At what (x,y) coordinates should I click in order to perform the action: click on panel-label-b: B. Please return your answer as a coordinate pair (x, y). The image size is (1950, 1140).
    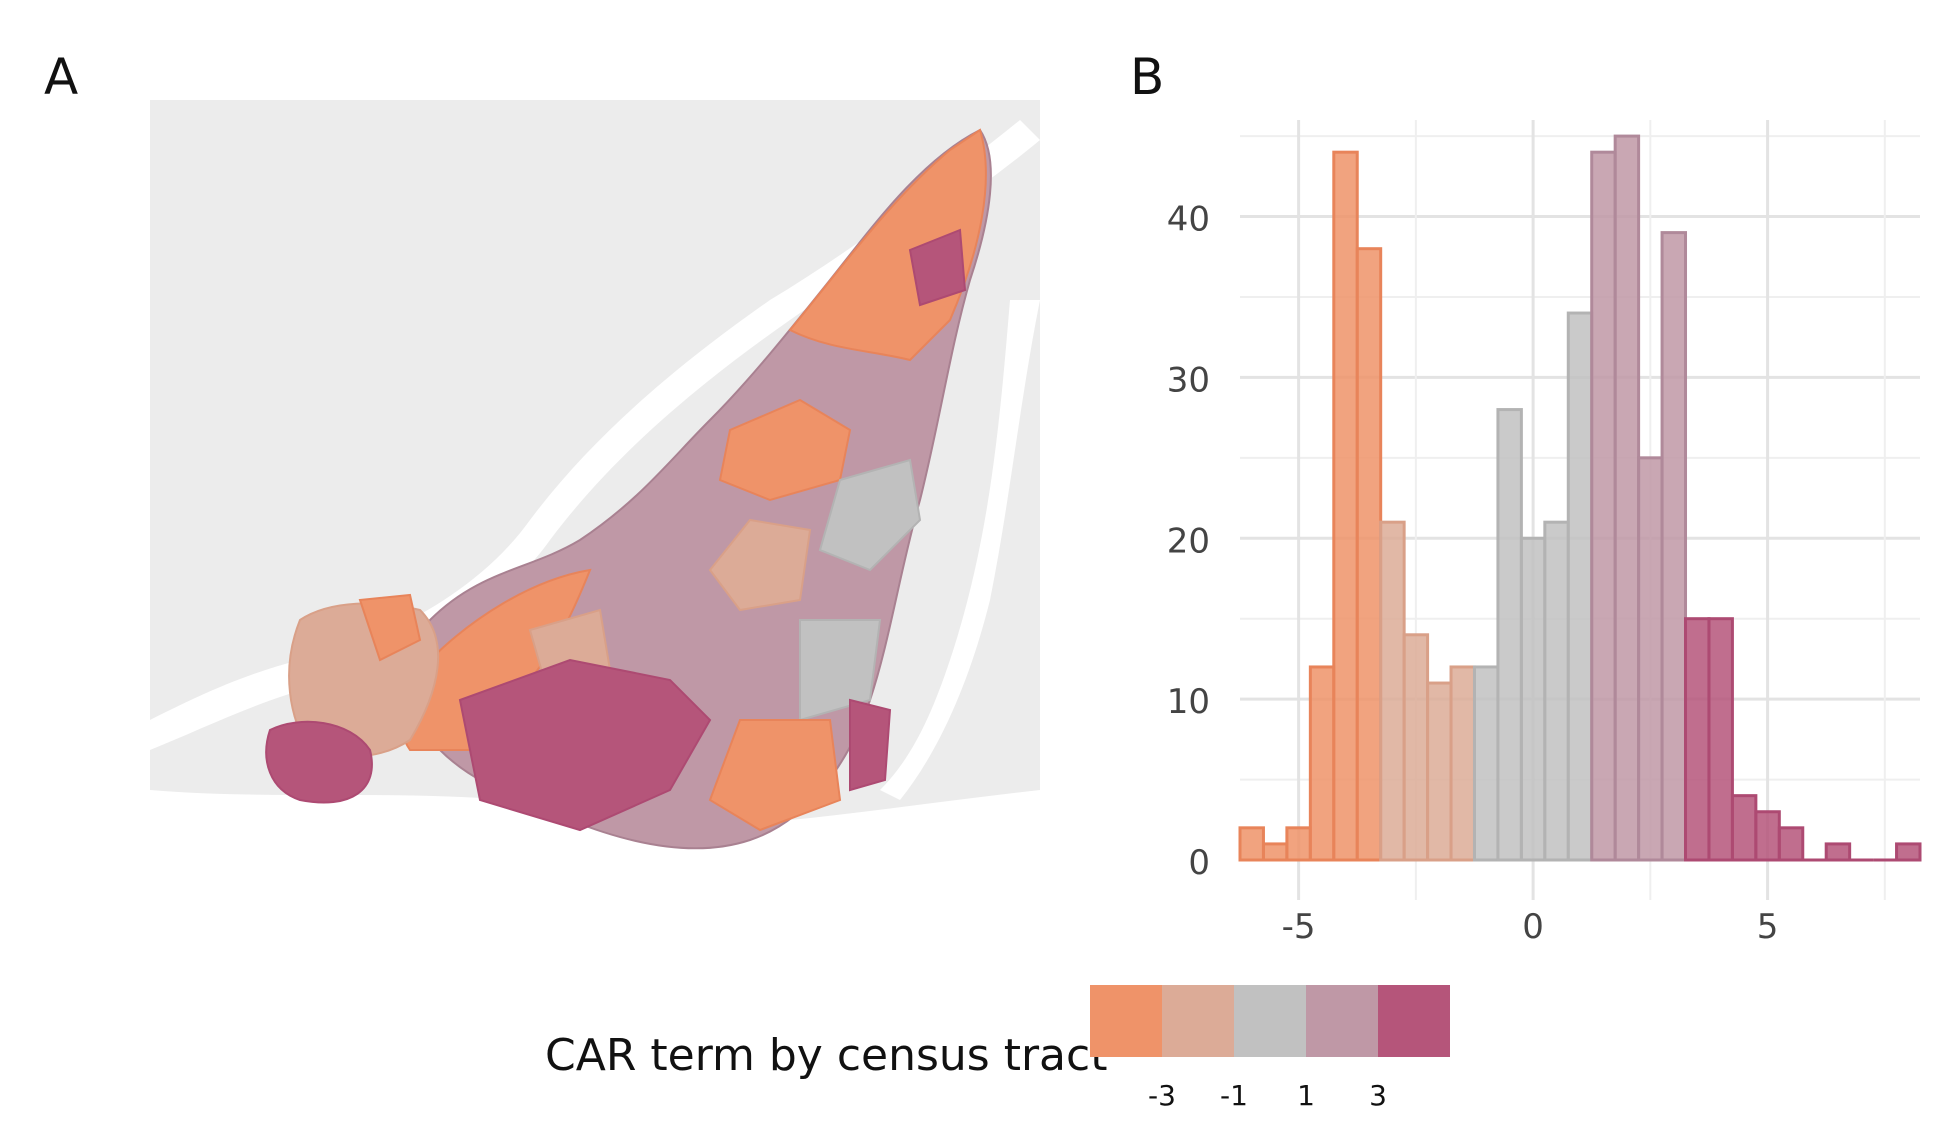
    Looking at the image, I should click on (1147, 77).